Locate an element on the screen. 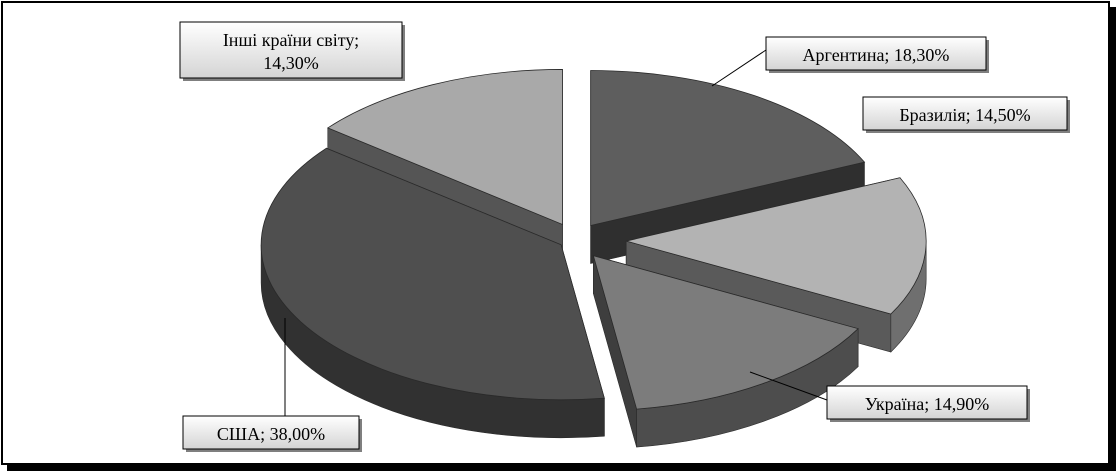 The image size is (1119, 474). data-label-text: Бразилія; 14,50% is located at coordinates (964, 115).